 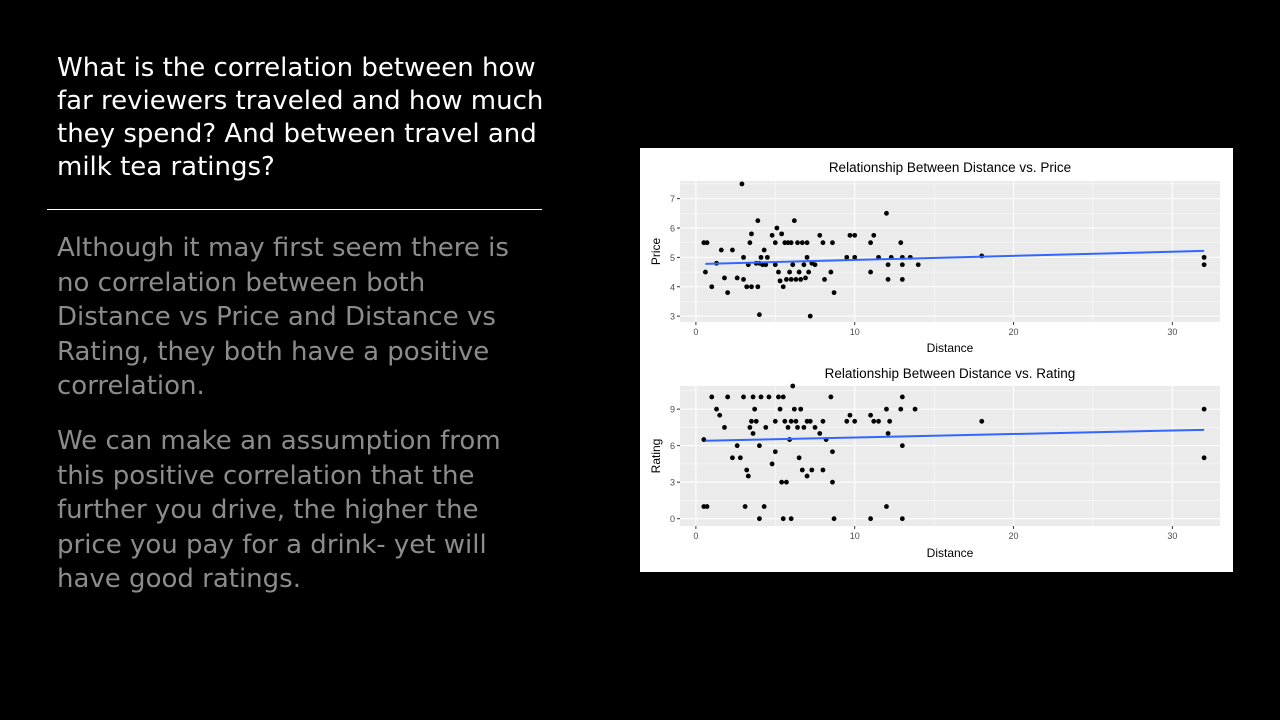 I want to click on plot-panel, so click(x=950, y=251).